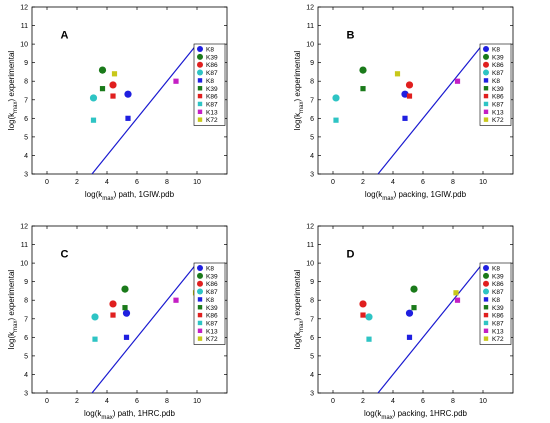  I want to click on y-tick-label: 7, so click(312, 100).